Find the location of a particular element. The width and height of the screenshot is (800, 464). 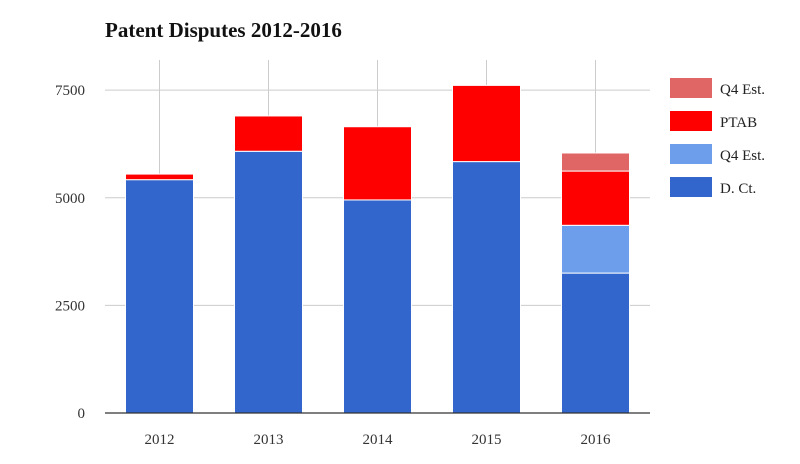

x-tick-label: 2012 is located at coordinates (160, 440).